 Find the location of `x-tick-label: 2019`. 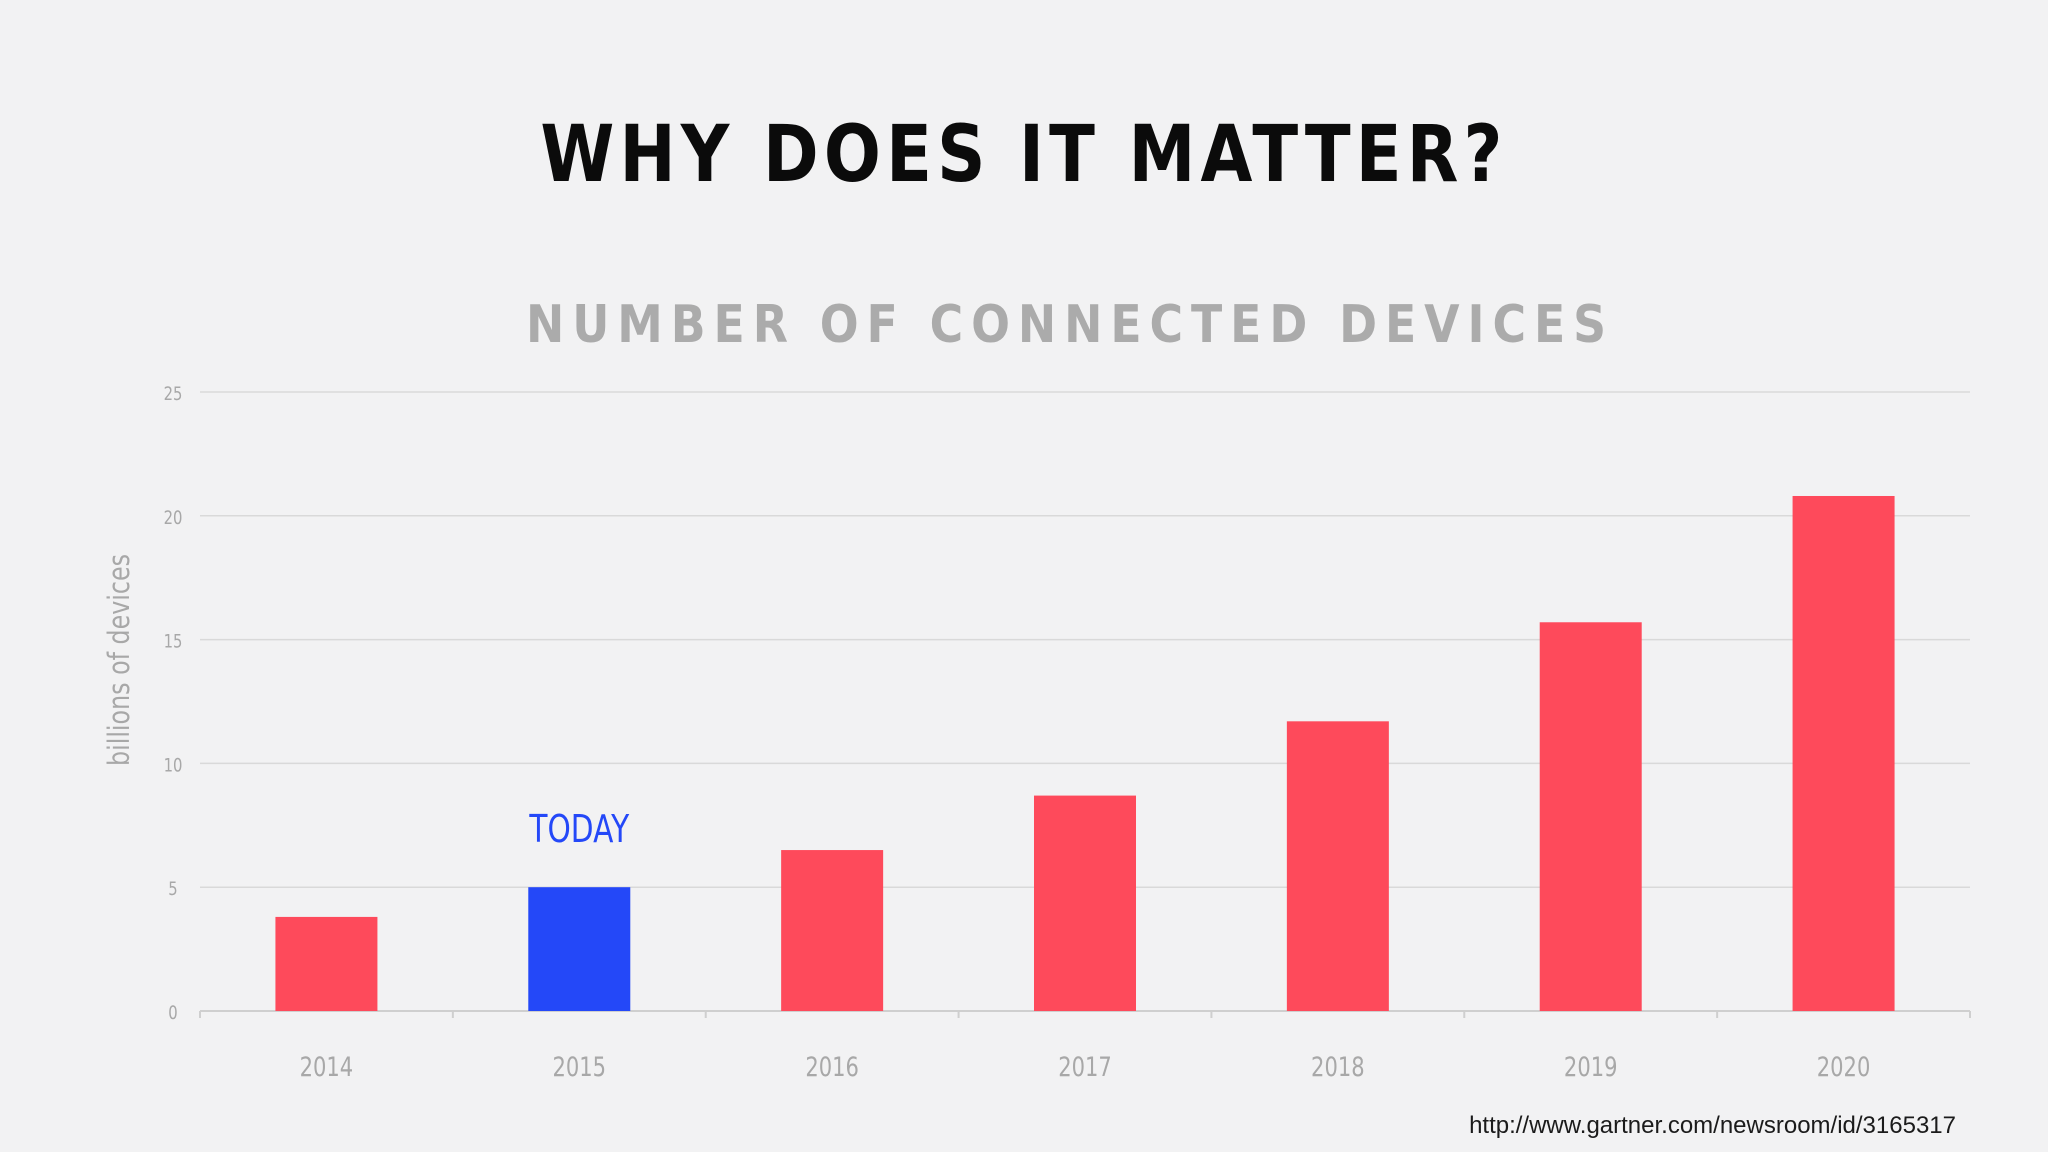

x-tick-label: 2019 is located at coordinates (1591, 1066).